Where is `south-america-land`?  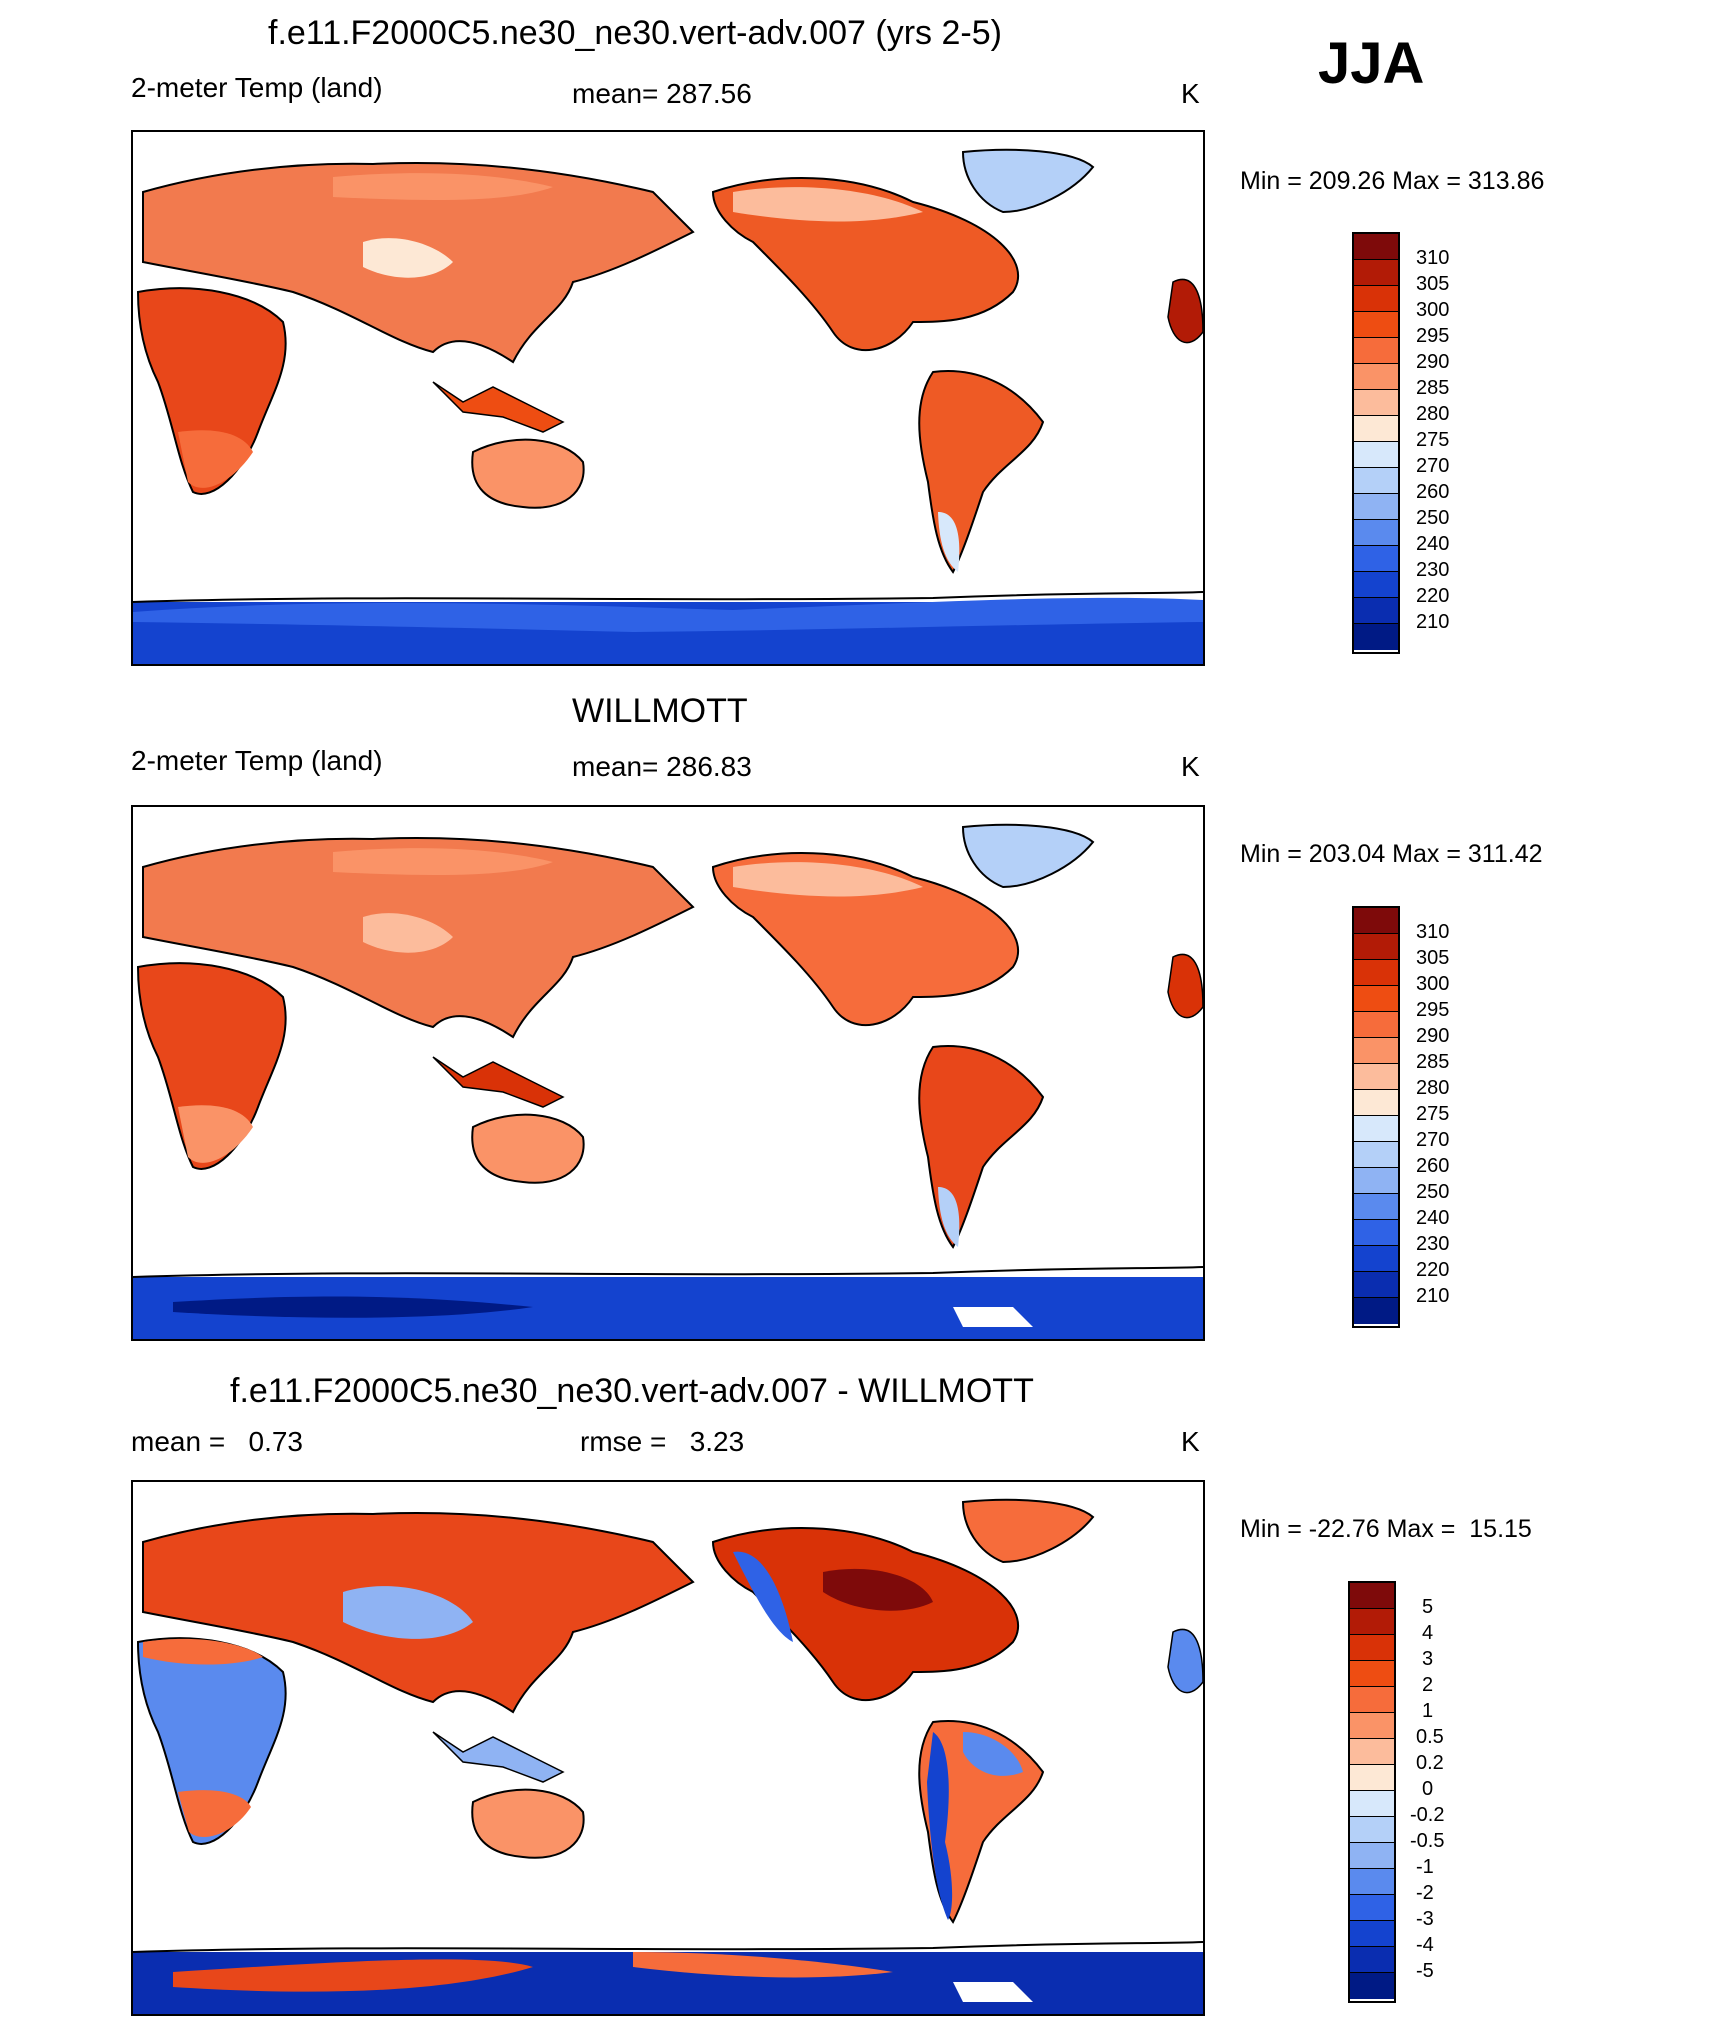 south-america-land is located at coordinates (981, 472).